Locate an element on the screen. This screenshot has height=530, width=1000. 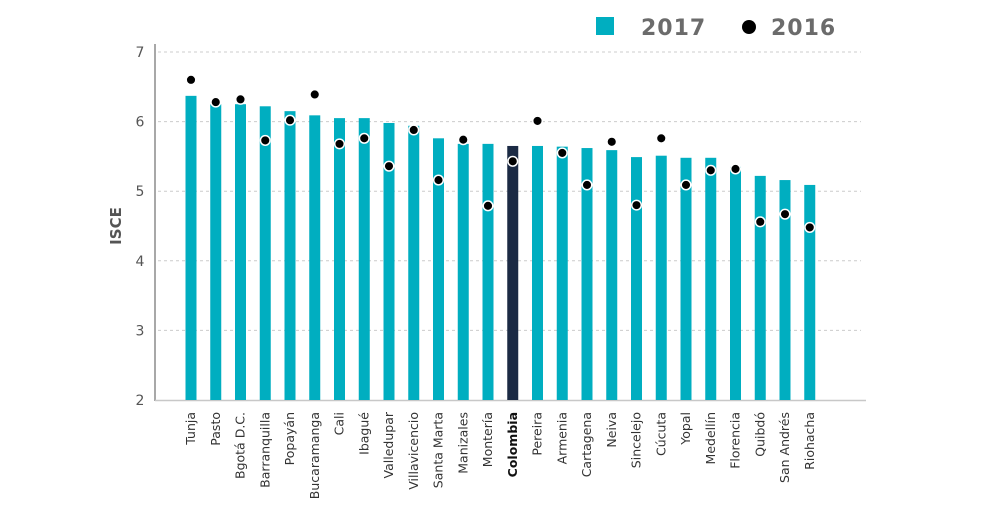
legend: 2017 2016 is located at coordinates (716, 28).